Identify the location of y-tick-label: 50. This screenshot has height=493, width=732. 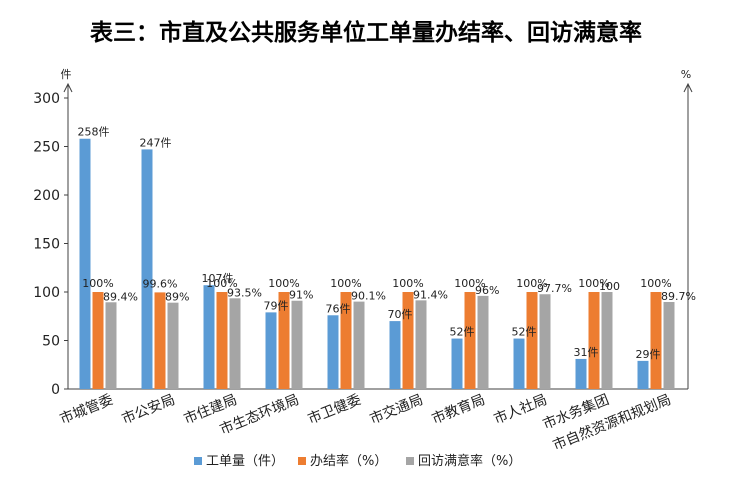
(51, 342).